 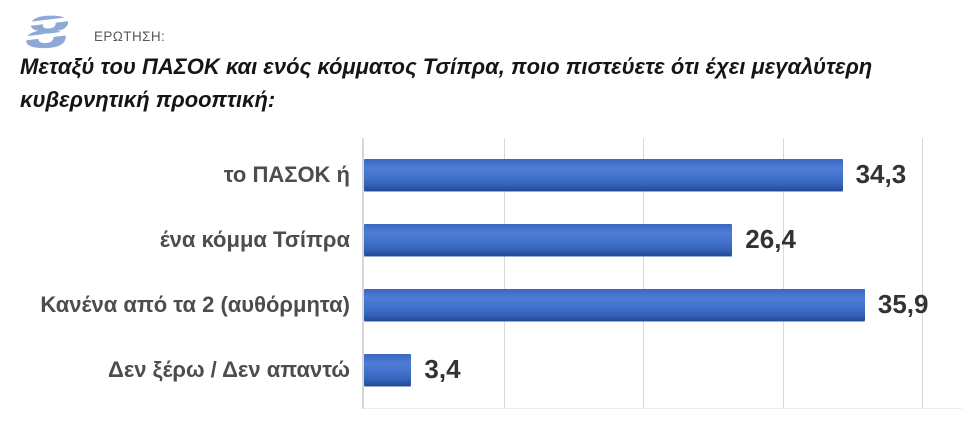 What do you see at coordinates (286, 174) in the screenshot?
I see `category-label: το ΠΑΣΟΚ ή` at bounding box center [286, 174].